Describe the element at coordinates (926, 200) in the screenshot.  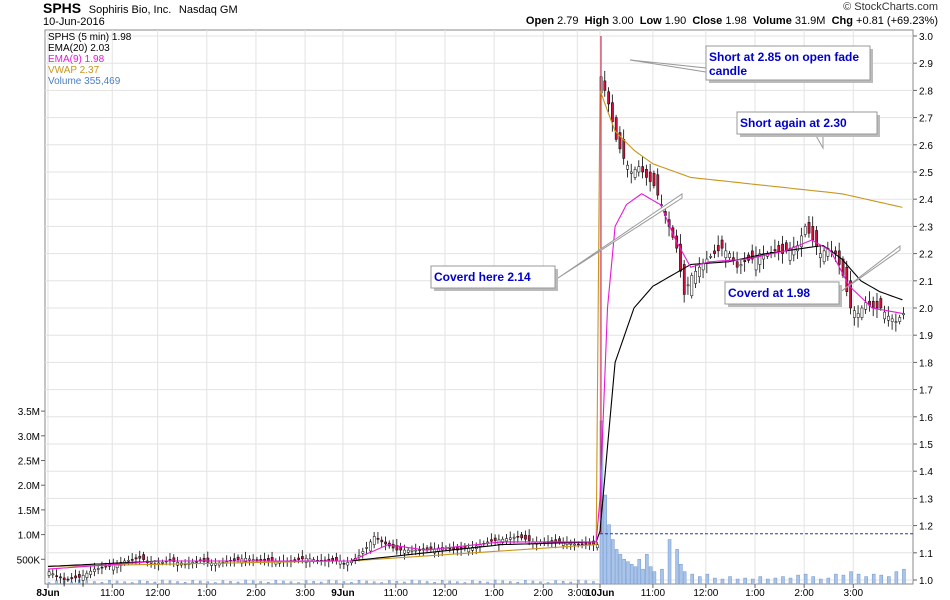
I see `price-tick-label: 2.4` at that location.